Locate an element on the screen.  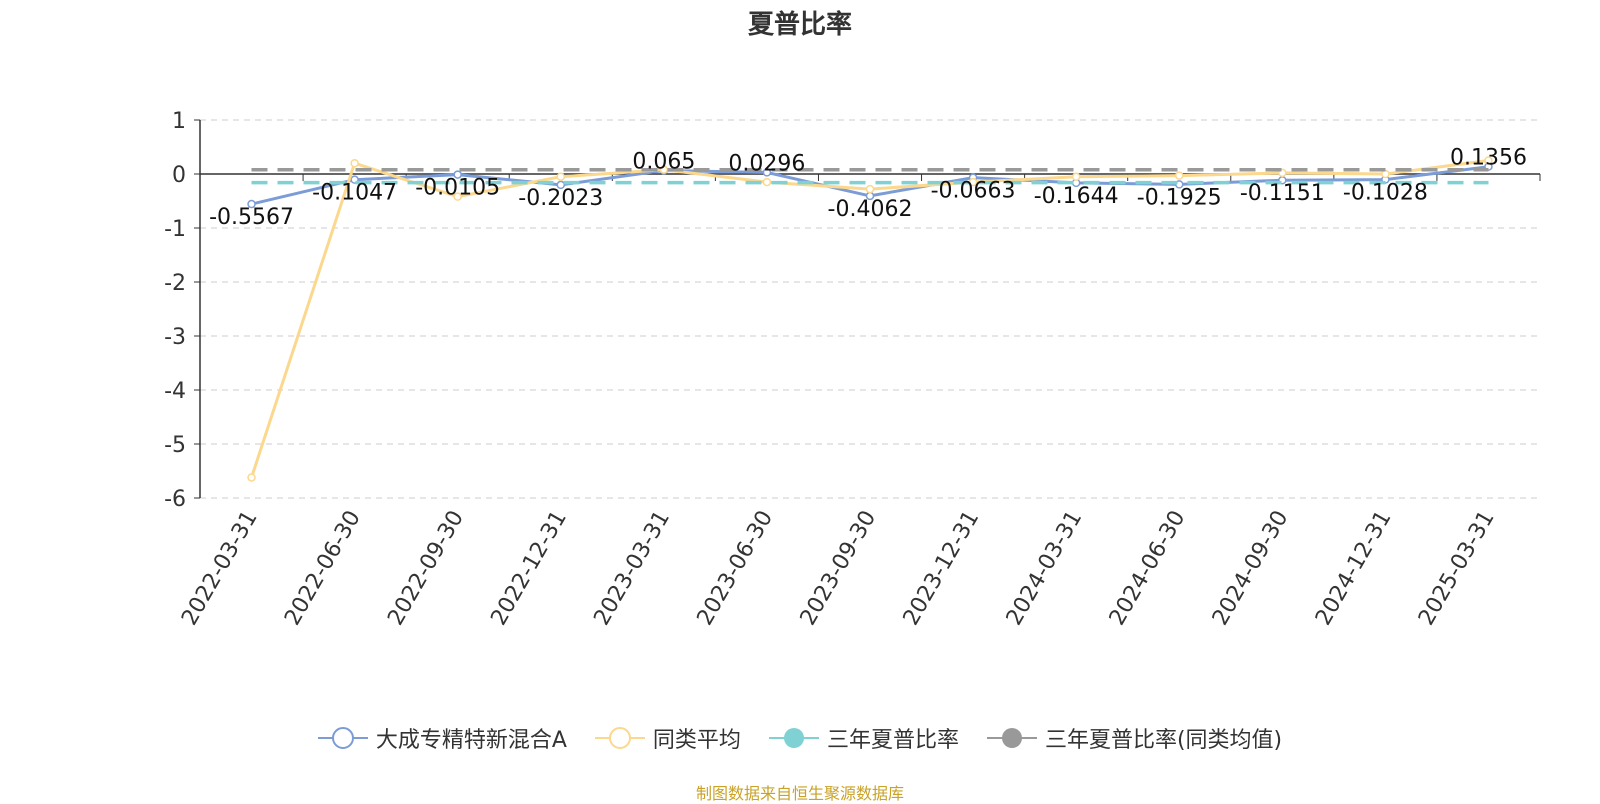
data-label: -0.1151 is located at coordinates (1282, 193).